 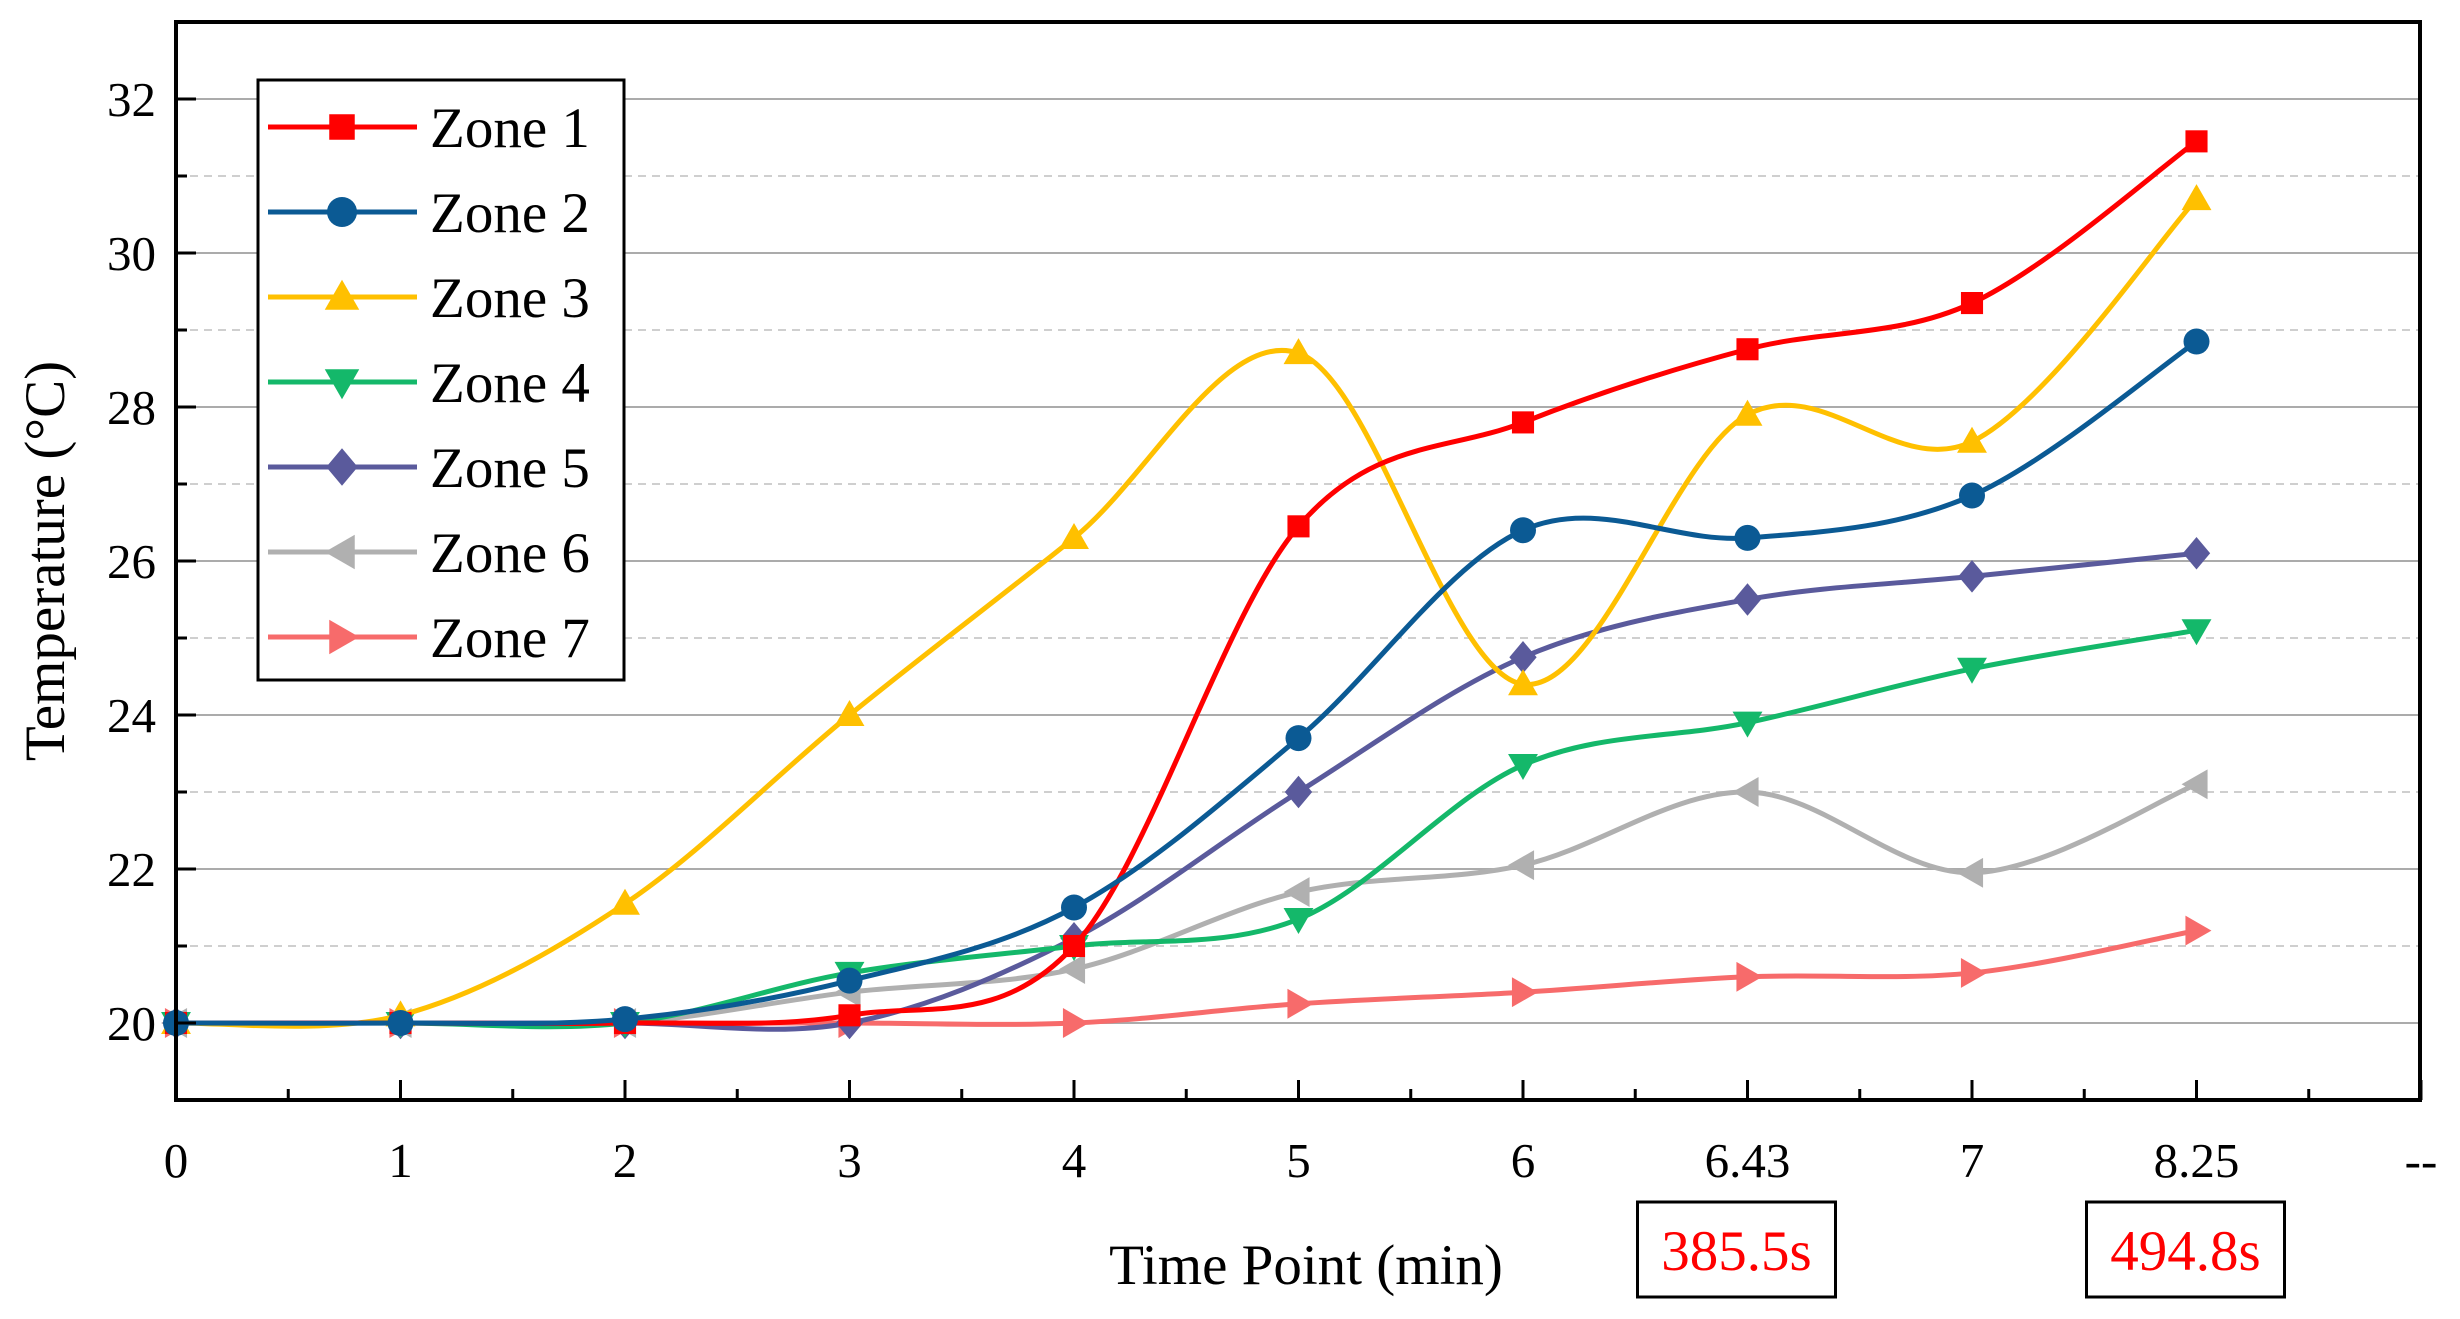 I want to click on y-tick-label: 20, so click(x=131, y=1023).